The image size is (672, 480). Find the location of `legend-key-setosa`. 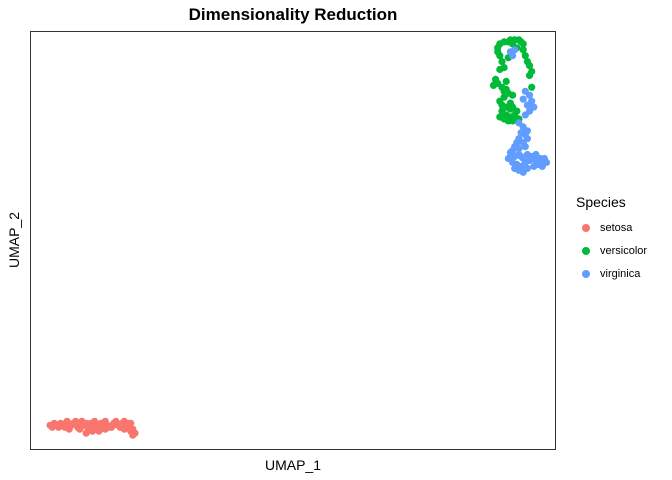

legend-key-setosa is located at coordinates (586, 227).